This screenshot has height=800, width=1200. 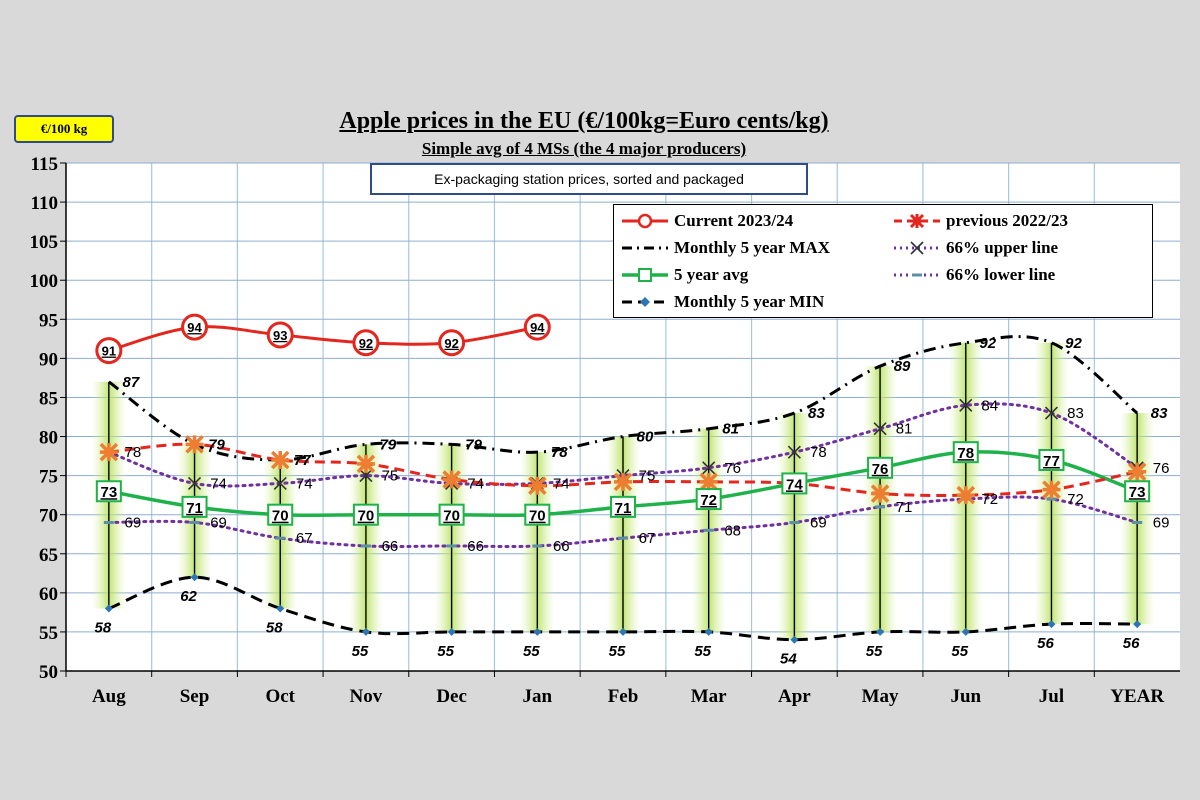 I want to click on data-label-upper66: 83, so click(x=1075, y=413).